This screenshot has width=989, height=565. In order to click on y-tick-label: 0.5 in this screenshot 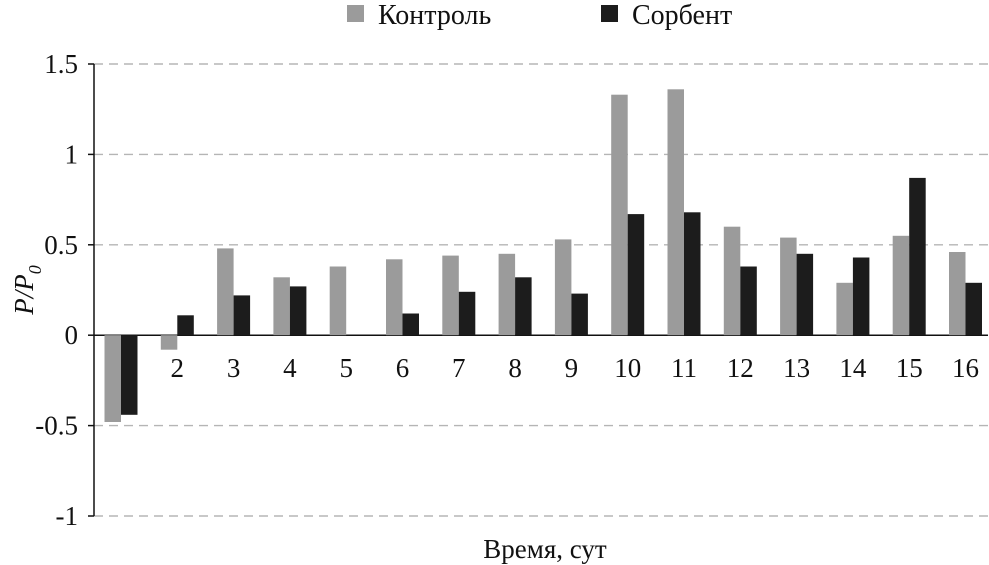, I will do `click(61, 245)`.